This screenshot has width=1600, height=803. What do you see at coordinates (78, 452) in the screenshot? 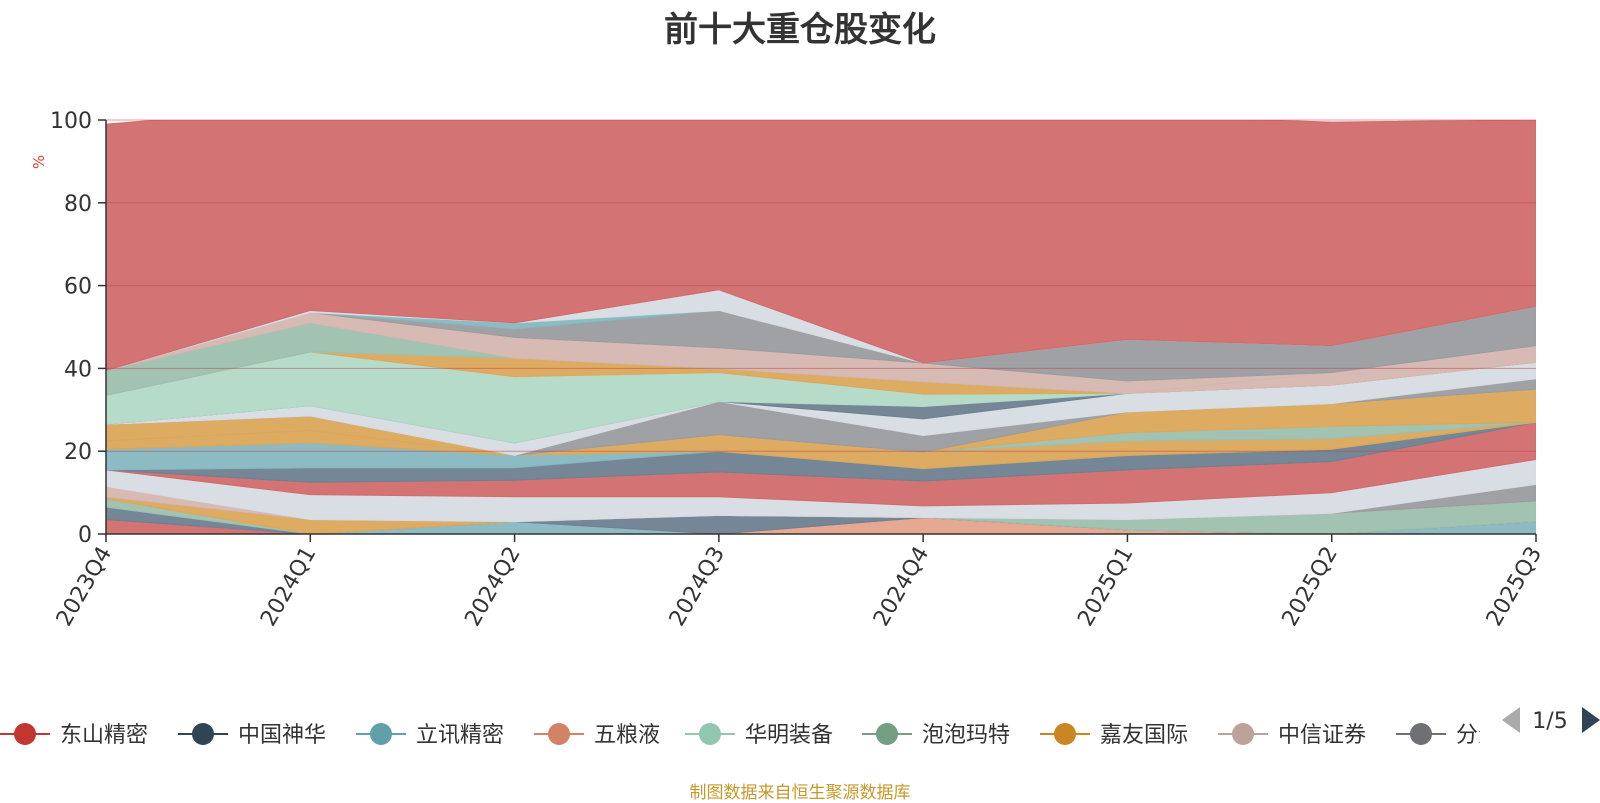
I see `y-tick-label: 20` at bounding box center [78, 452].